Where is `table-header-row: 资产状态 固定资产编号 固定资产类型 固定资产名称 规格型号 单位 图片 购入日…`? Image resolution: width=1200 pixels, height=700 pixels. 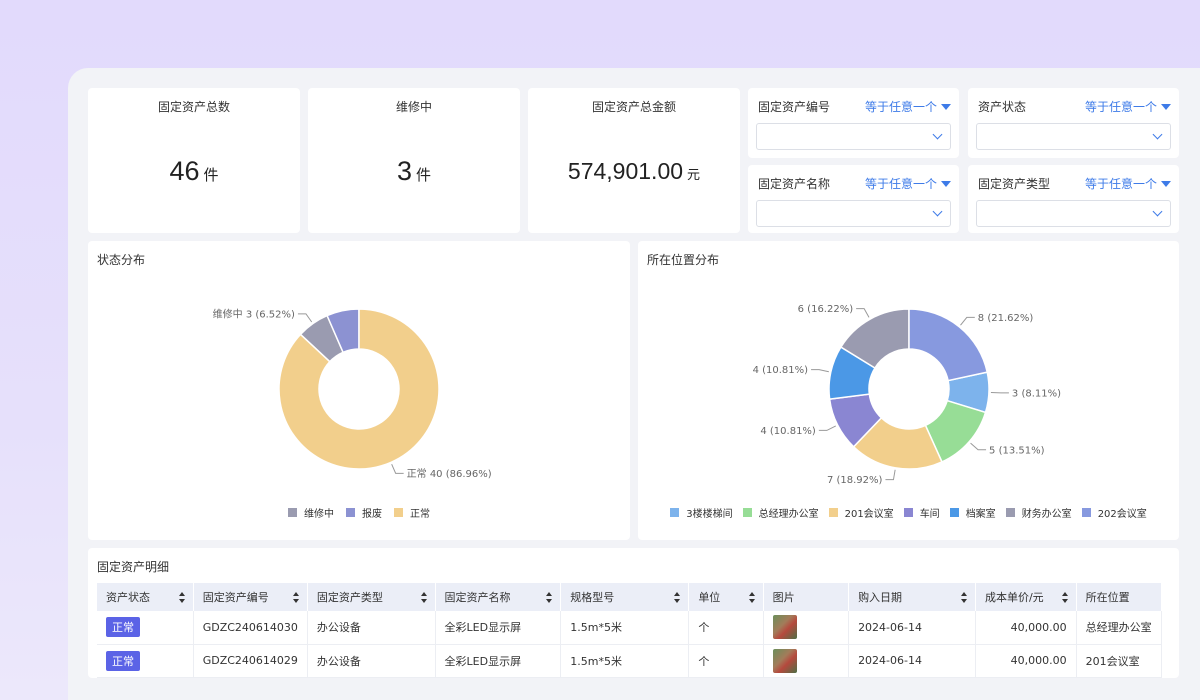
table-header-row: 资产状态 固定资产编号 固定资产类型 固定资产名称 规格型号 单位 图片 购入日… is located at coordinates (630, 597).